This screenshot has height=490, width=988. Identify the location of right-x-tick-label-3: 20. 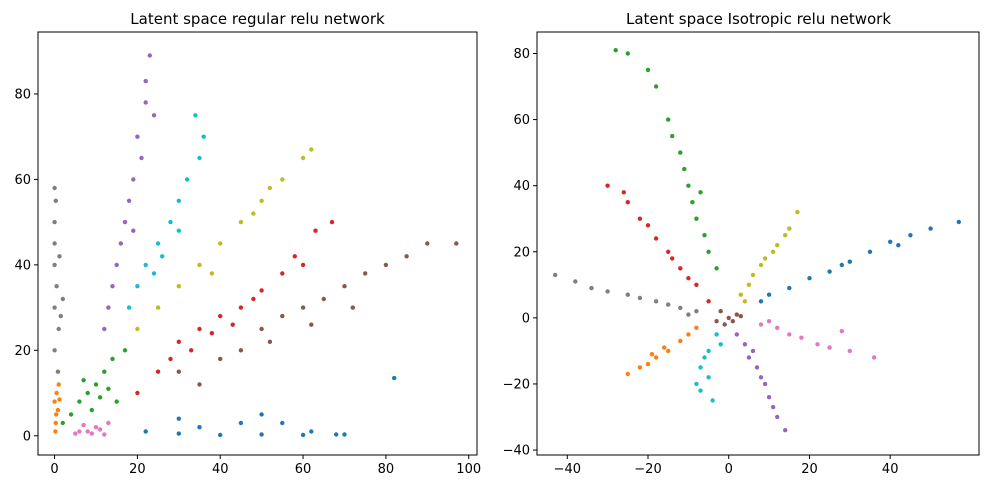
(809, 469).